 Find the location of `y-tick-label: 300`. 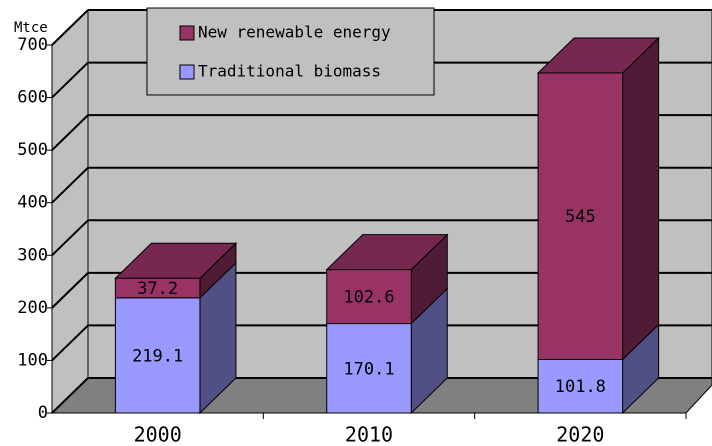

y-tick-label: 300 is located at coordinates (32, 255).